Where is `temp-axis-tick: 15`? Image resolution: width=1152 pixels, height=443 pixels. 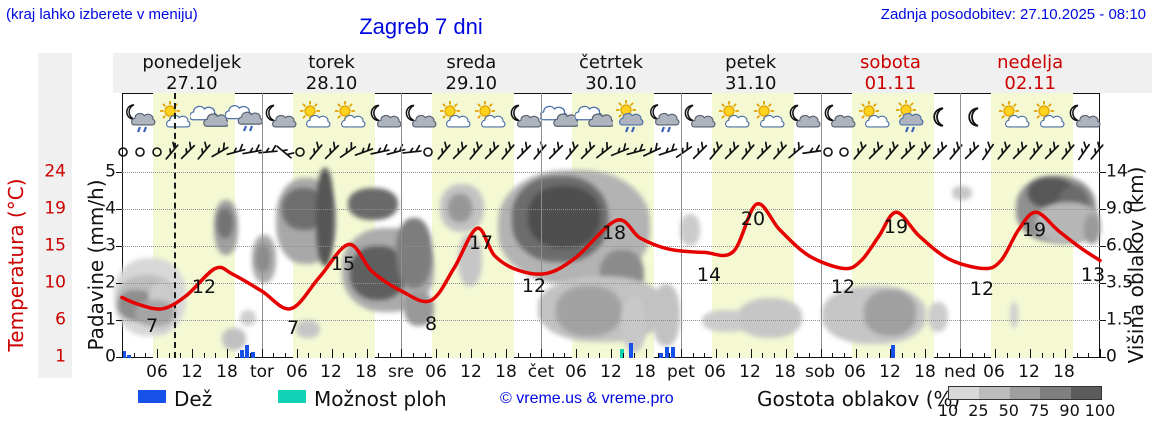
temp-axis-tick: 15 is located at coordinates (55, 245).